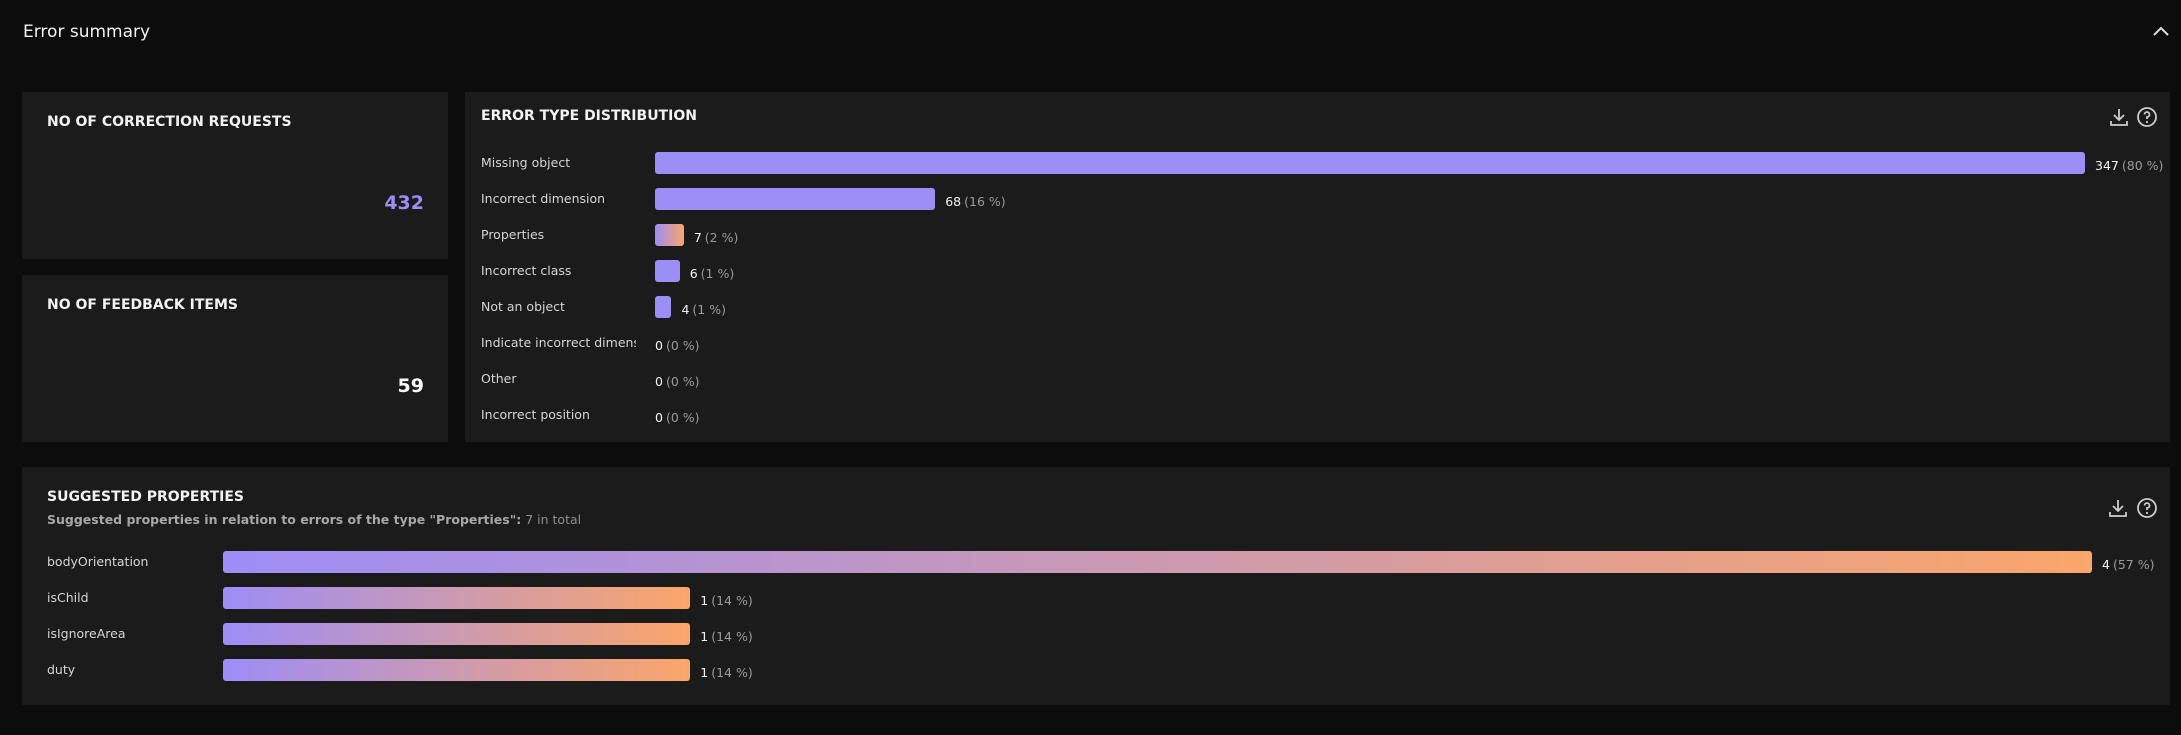  I want to click on subtitle-total: 7 in total, so click(553, 519).